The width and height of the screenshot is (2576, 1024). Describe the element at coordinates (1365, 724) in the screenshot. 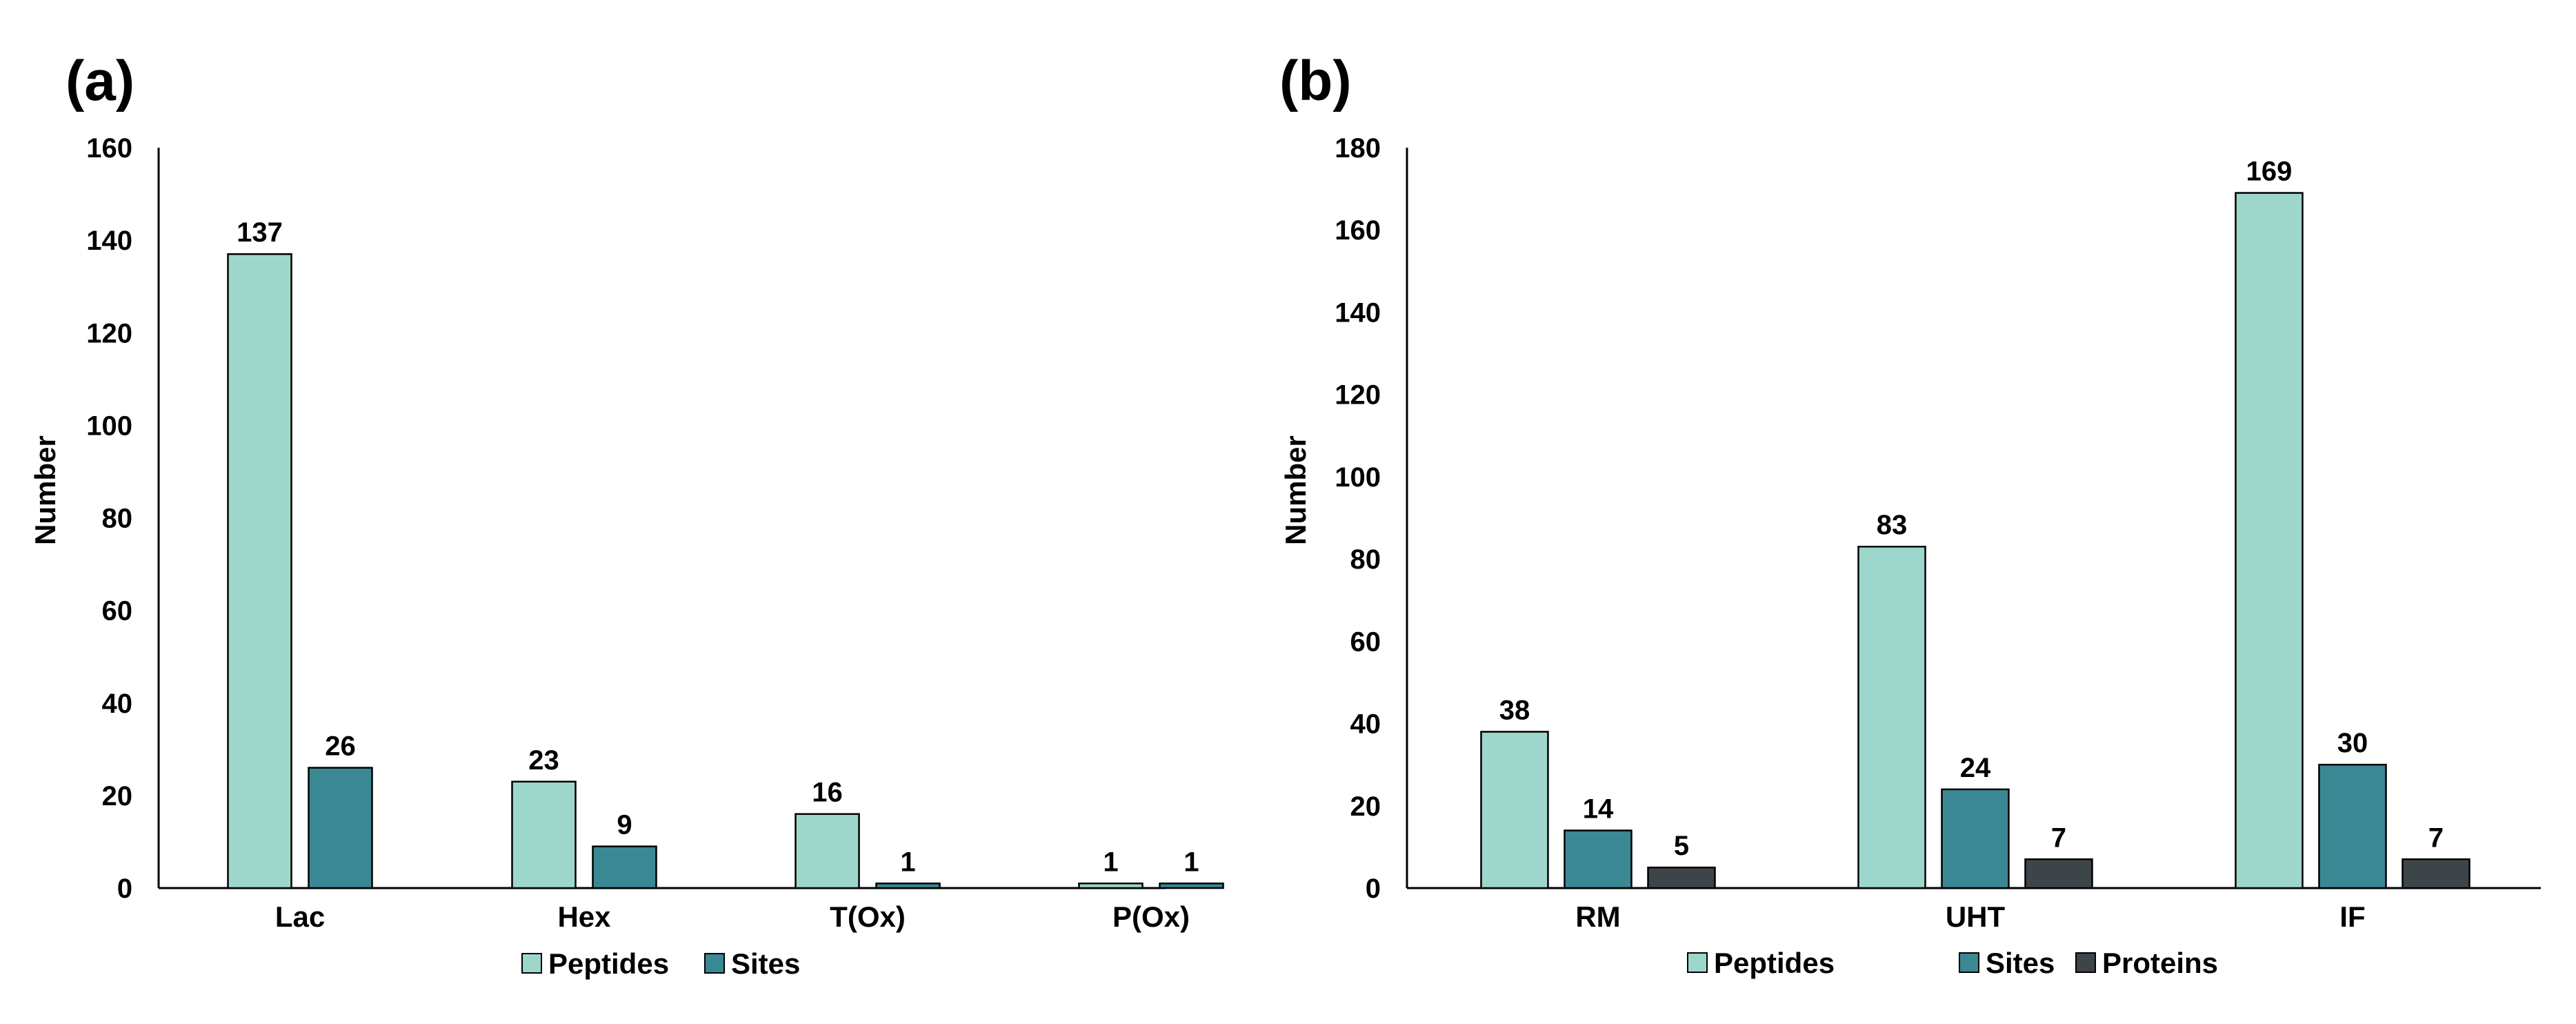

I see `y-tick-label-b-40: 40` at that location.